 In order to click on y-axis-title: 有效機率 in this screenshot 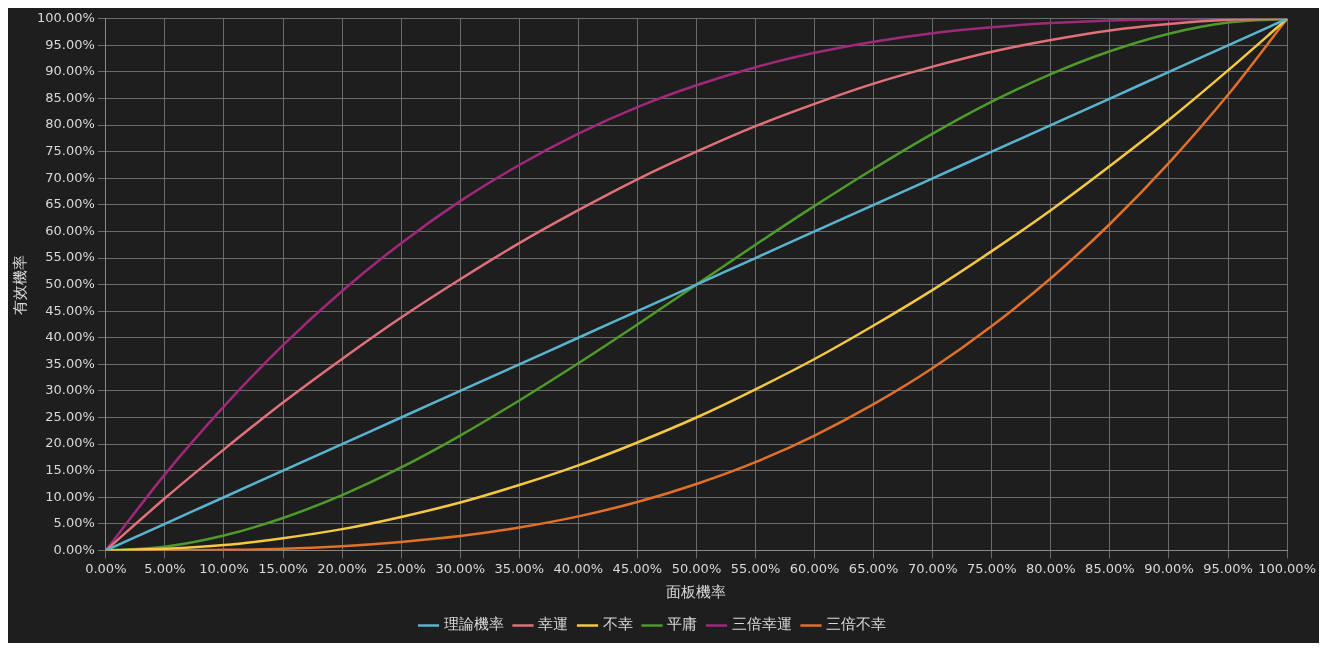, I will do `click(19, 284)`.